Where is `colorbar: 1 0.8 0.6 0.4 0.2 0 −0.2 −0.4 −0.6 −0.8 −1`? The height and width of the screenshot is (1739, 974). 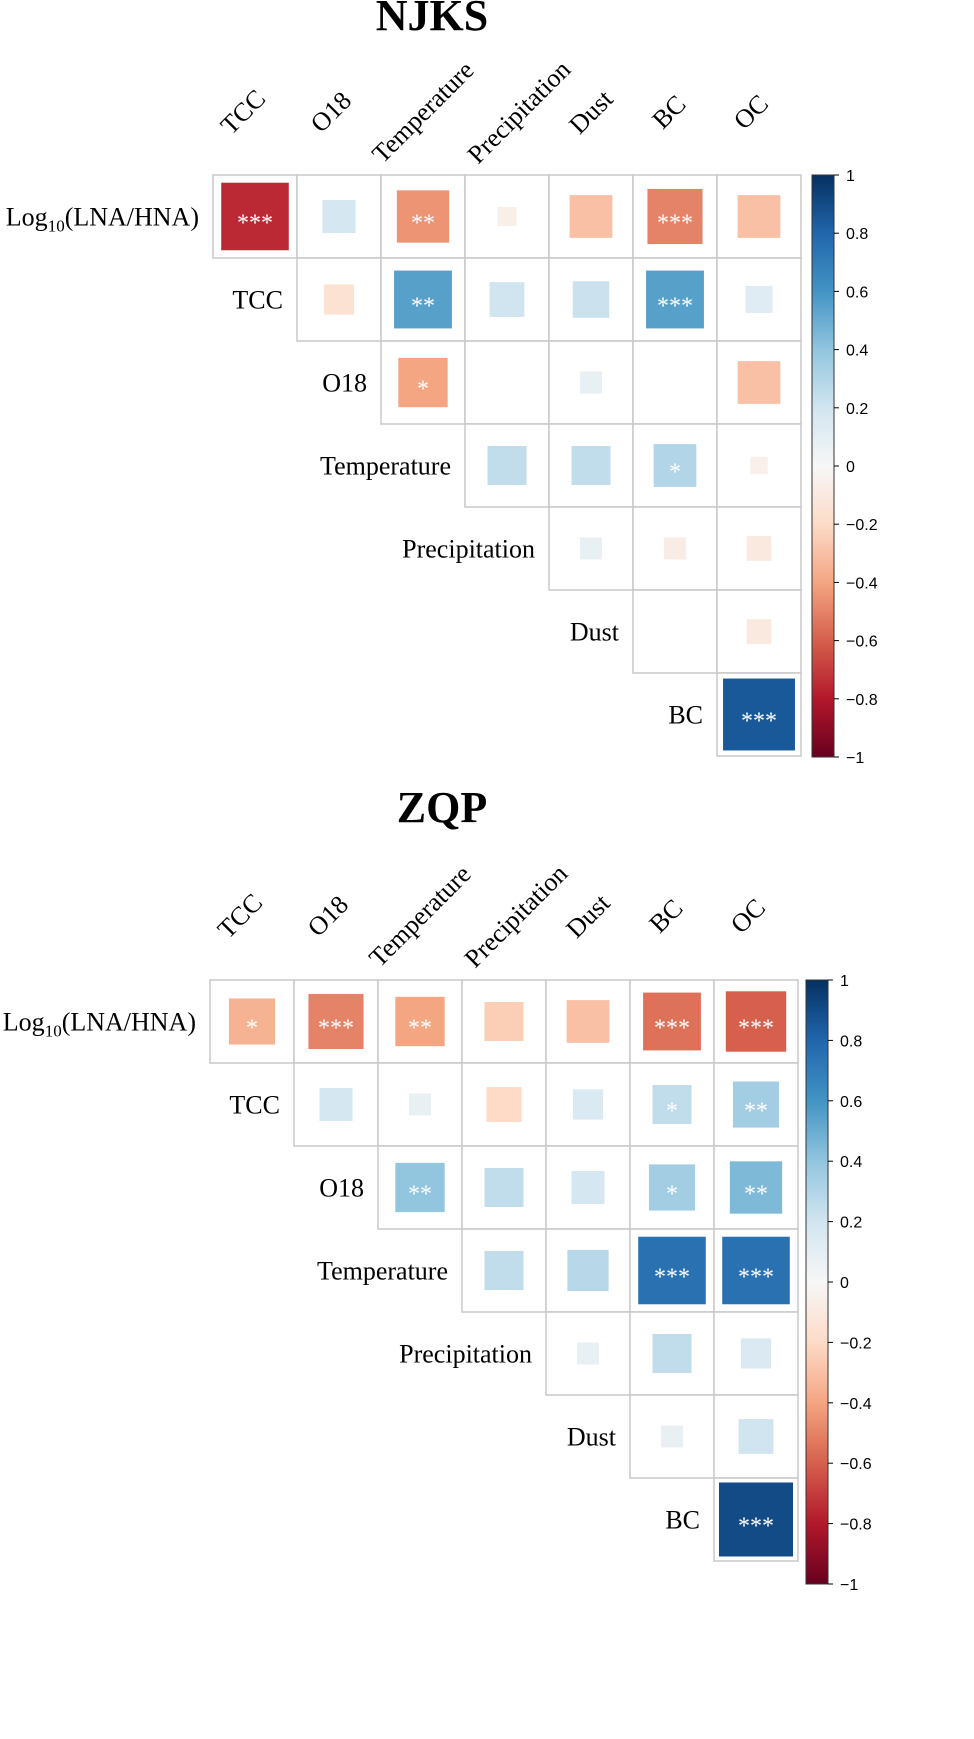
colorbar: 1 0.8 0.6 0.4 0.2 0 −0.2 −0.4 −0.6 −0.8 −1 is located at coordinates (838, 1283).